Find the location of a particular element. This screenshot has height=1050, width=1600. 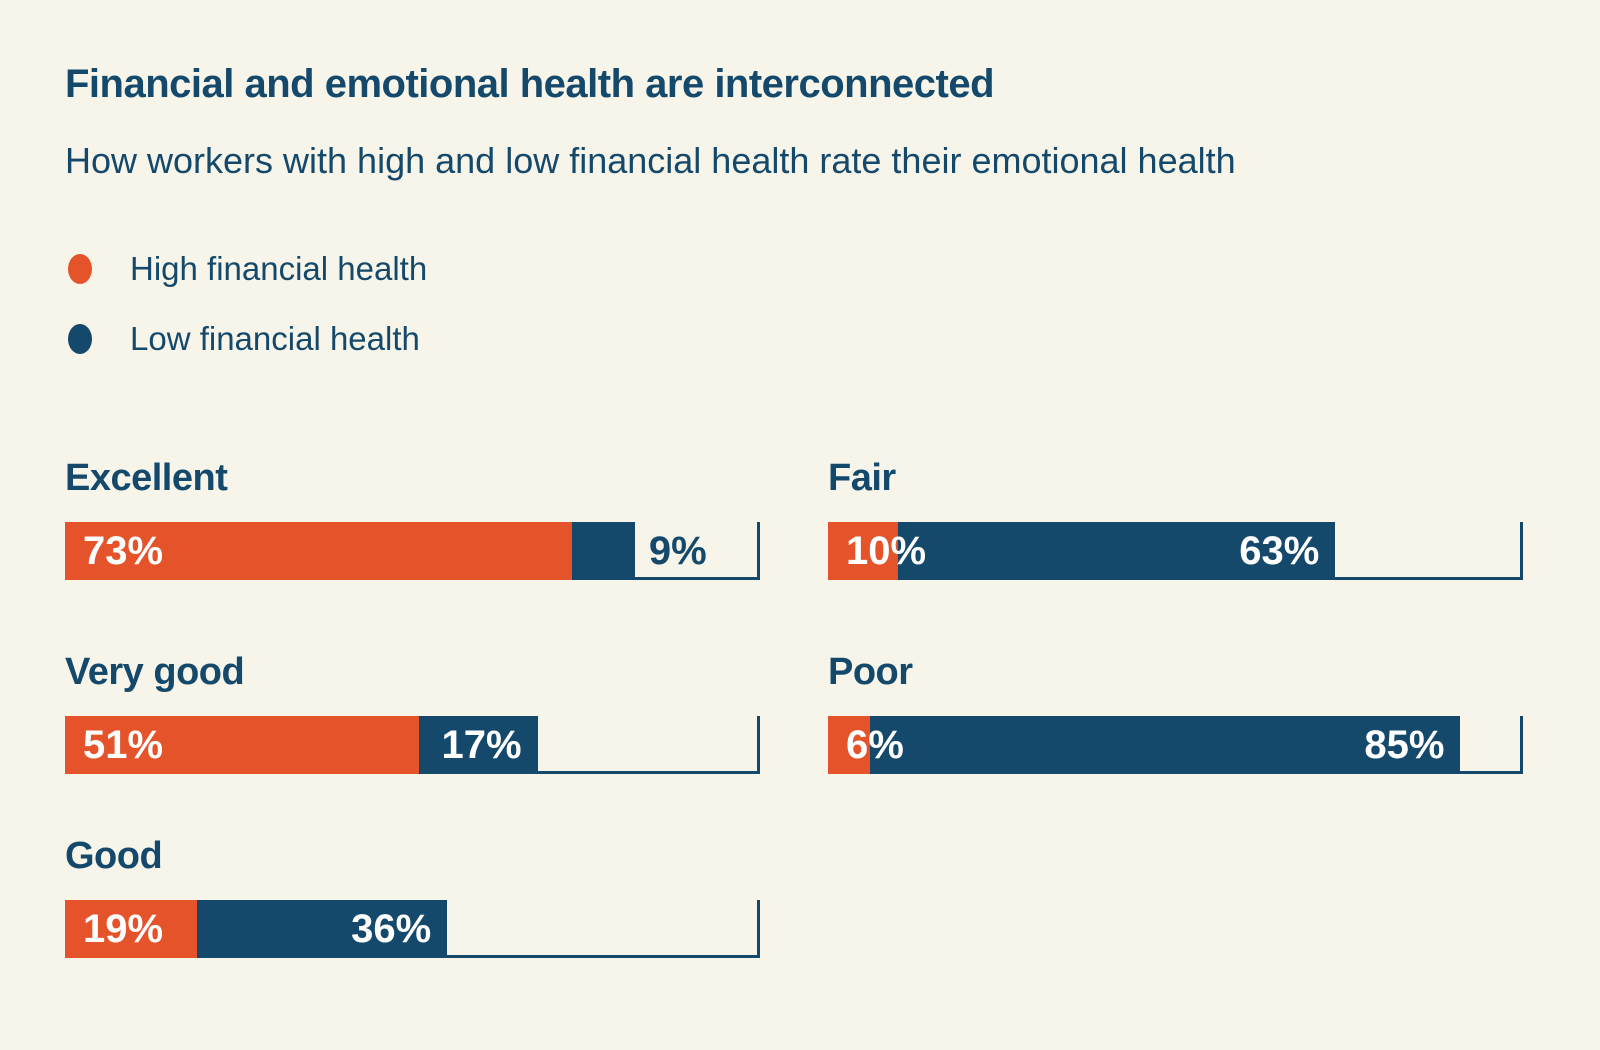

category-label: Good is located at coordinates (114, 856).